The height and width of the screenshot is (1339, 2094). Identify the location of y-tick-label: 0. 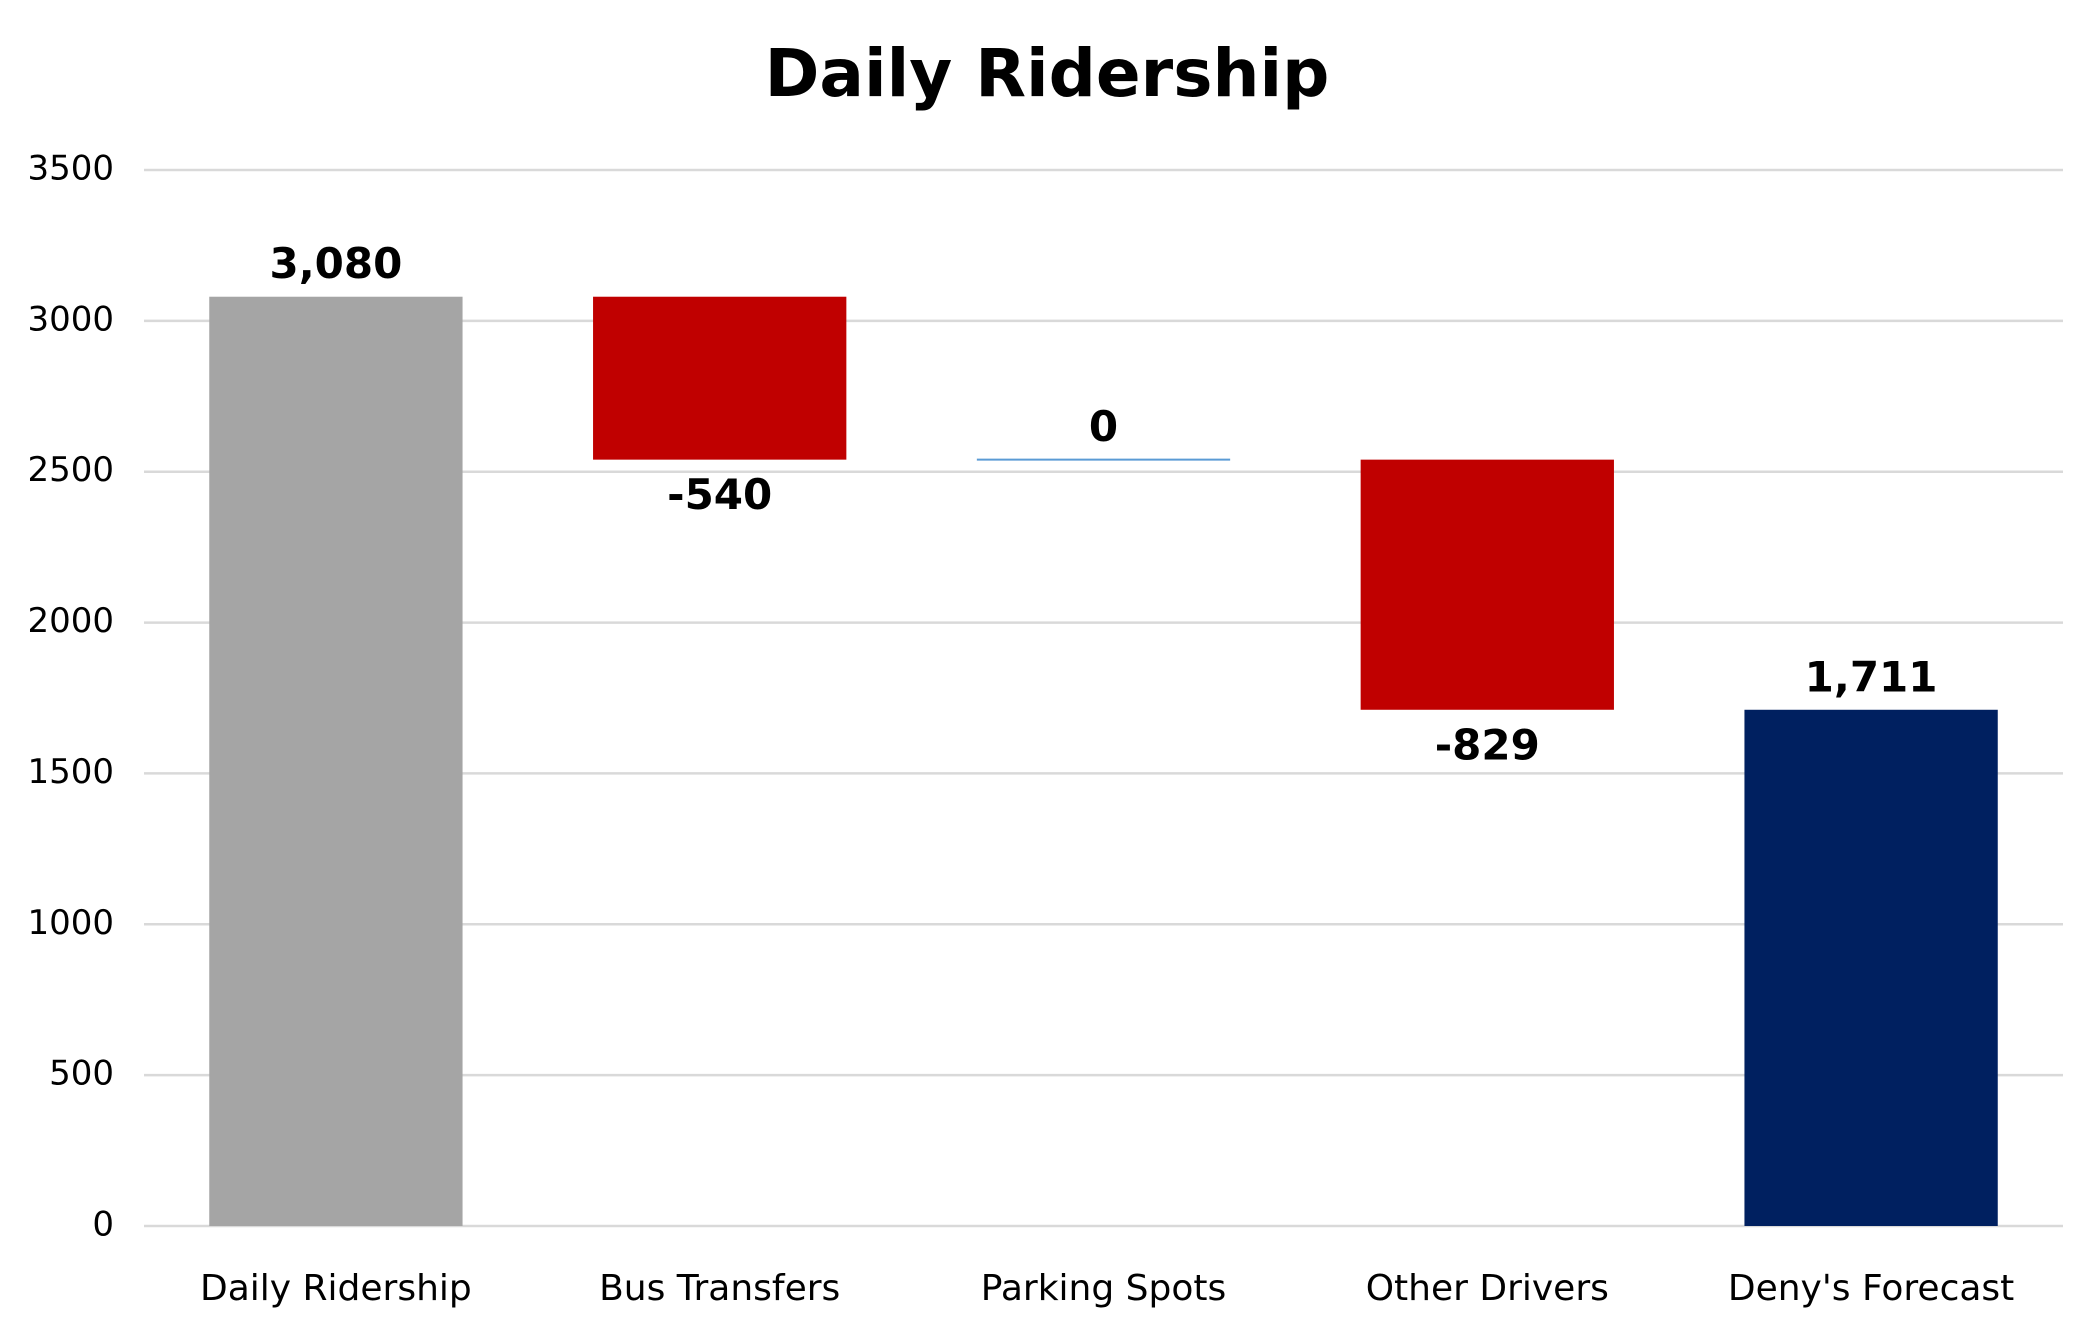
(103, 1225).